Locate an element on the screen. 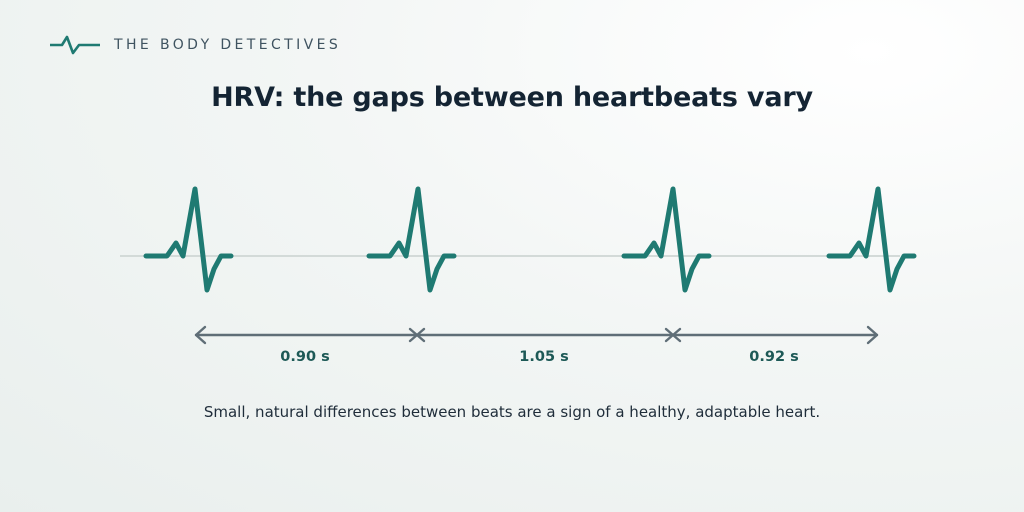  interval-arrows is located at coordinates (536, 335).